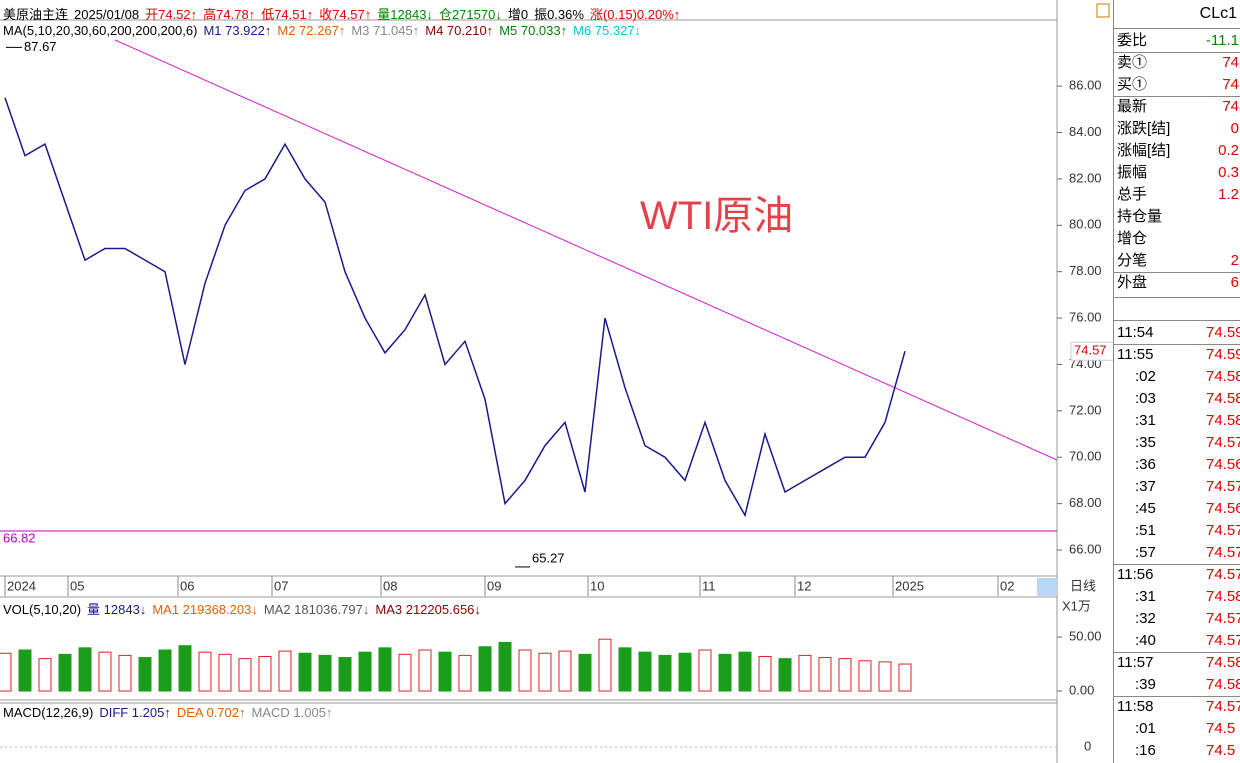 The height and width of the screenshot is (763, 1240). I want to click on y-tick-label: 86.00, so click(1085, 85).